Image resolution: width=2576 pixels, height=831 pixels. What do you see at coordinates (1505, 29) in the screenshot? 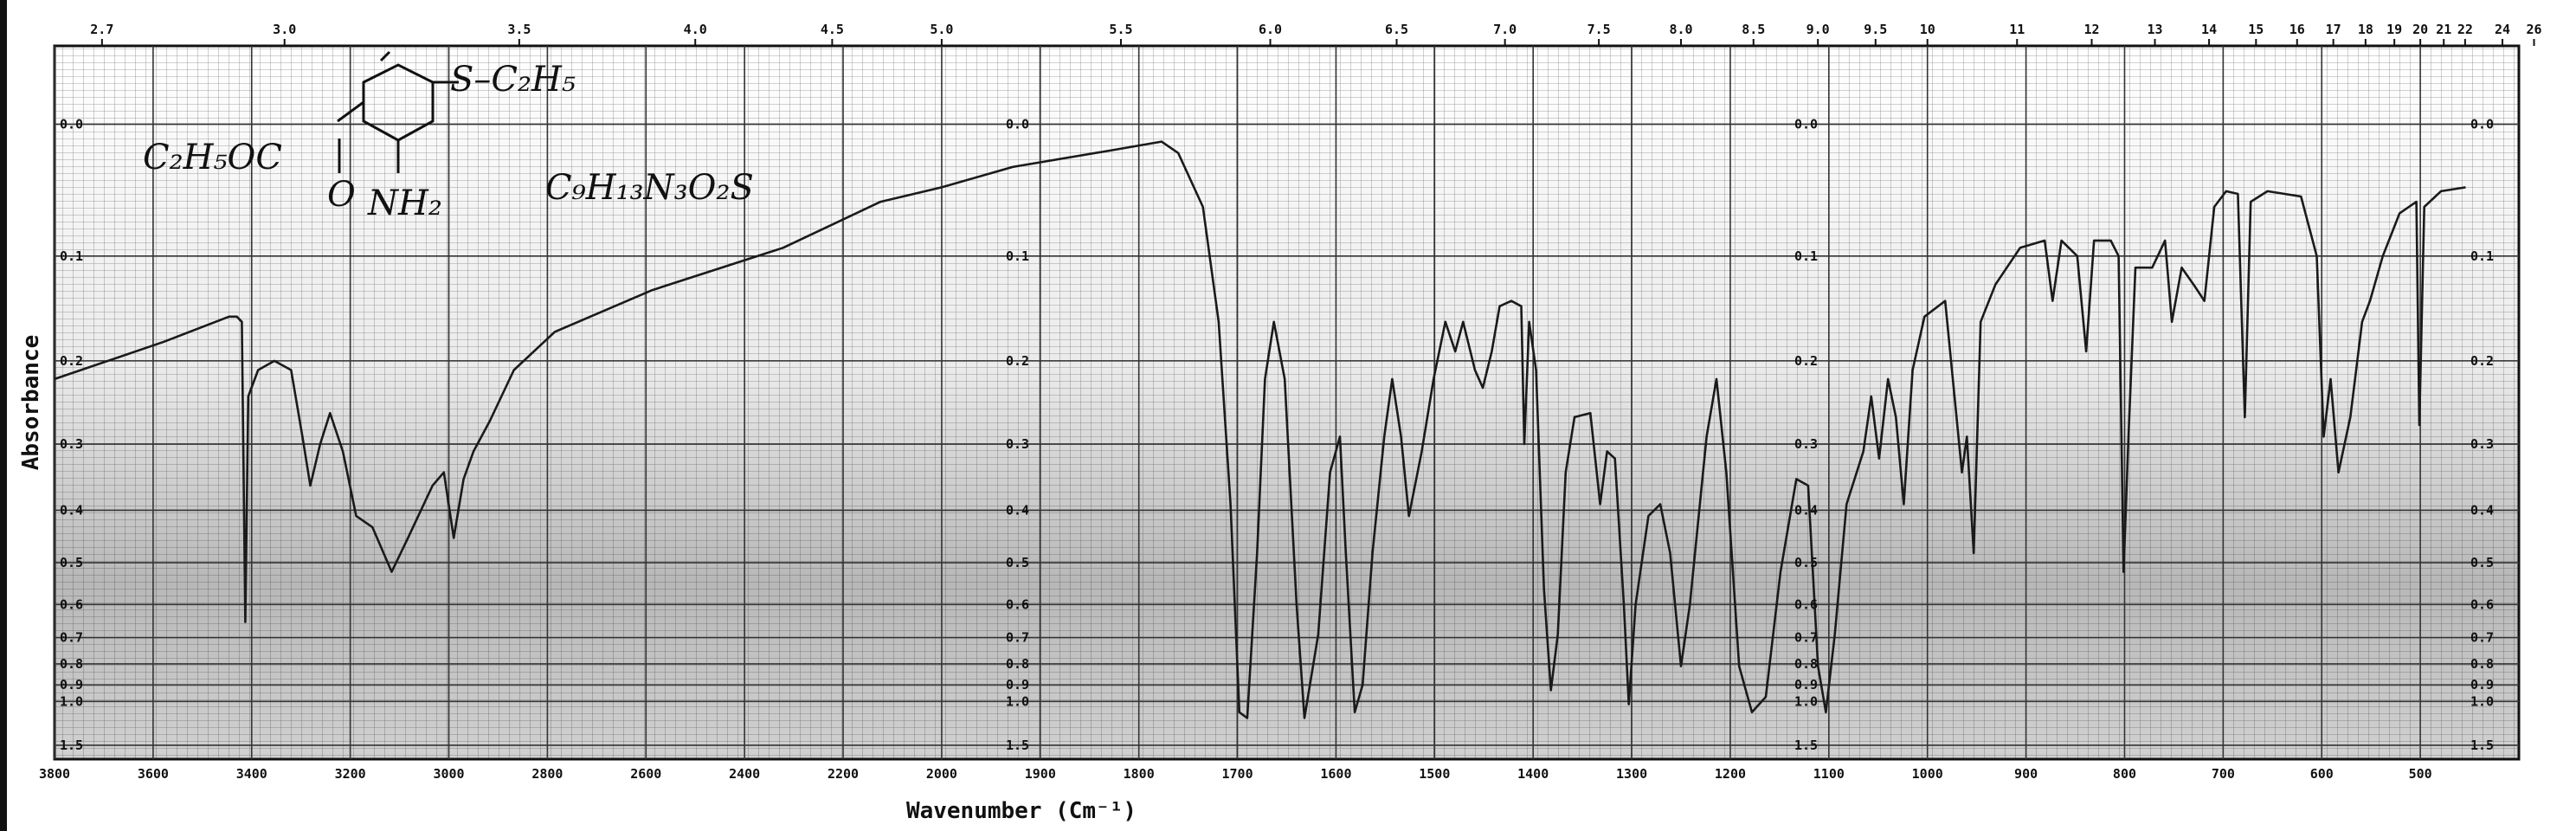
I see `x2-tick-label: 7.0` at bounding box center [1505, 29].